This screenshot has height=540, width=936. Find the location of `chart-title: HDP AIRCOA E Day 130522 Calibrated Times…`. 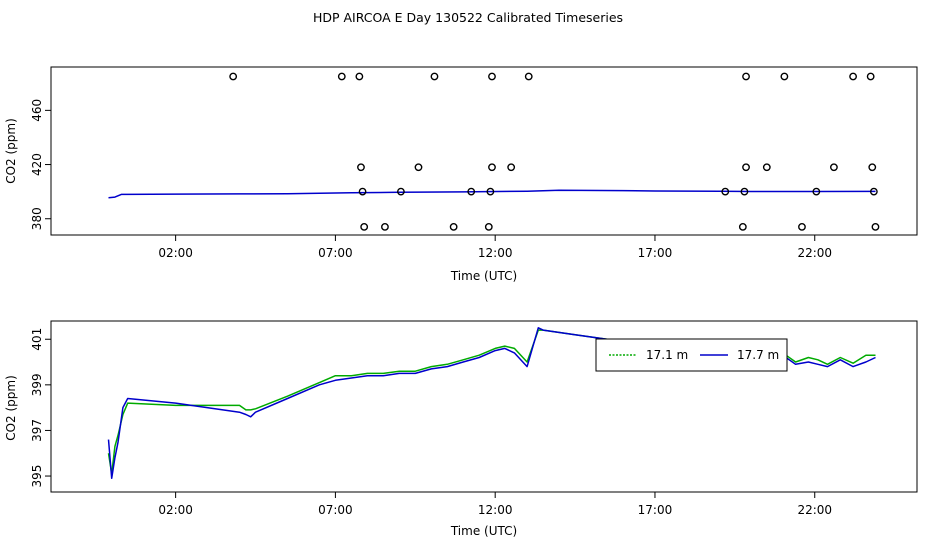

chart-title: HDP AIRCOA E Day 130522 Calibrated Times… is located at coordinates (468, 17).